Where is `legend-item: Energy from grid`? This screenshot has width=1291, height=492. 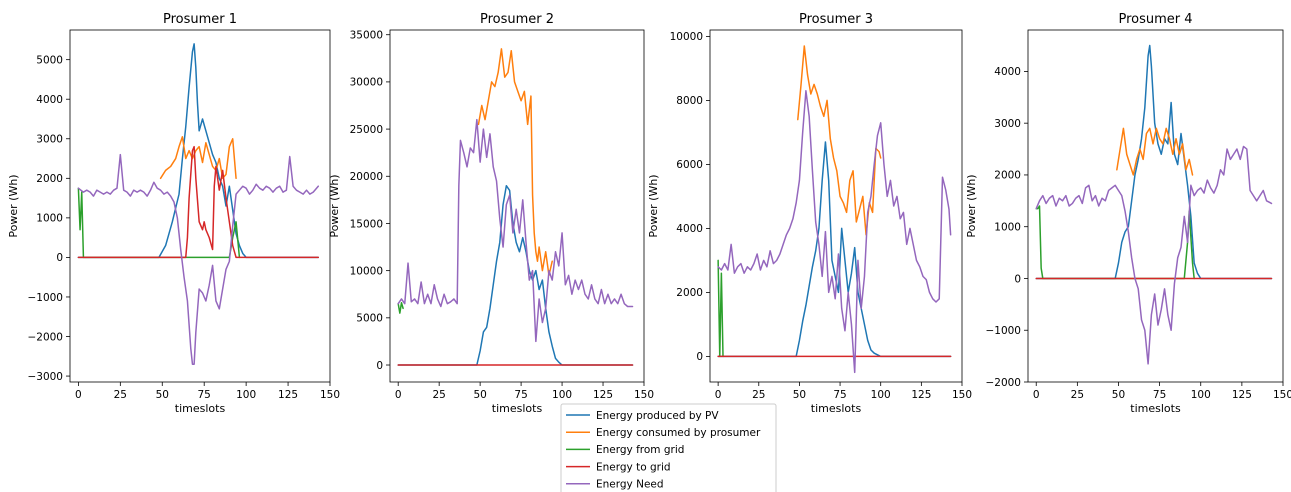
legend-item: Energy from grid is located at coordinates (625, 450).